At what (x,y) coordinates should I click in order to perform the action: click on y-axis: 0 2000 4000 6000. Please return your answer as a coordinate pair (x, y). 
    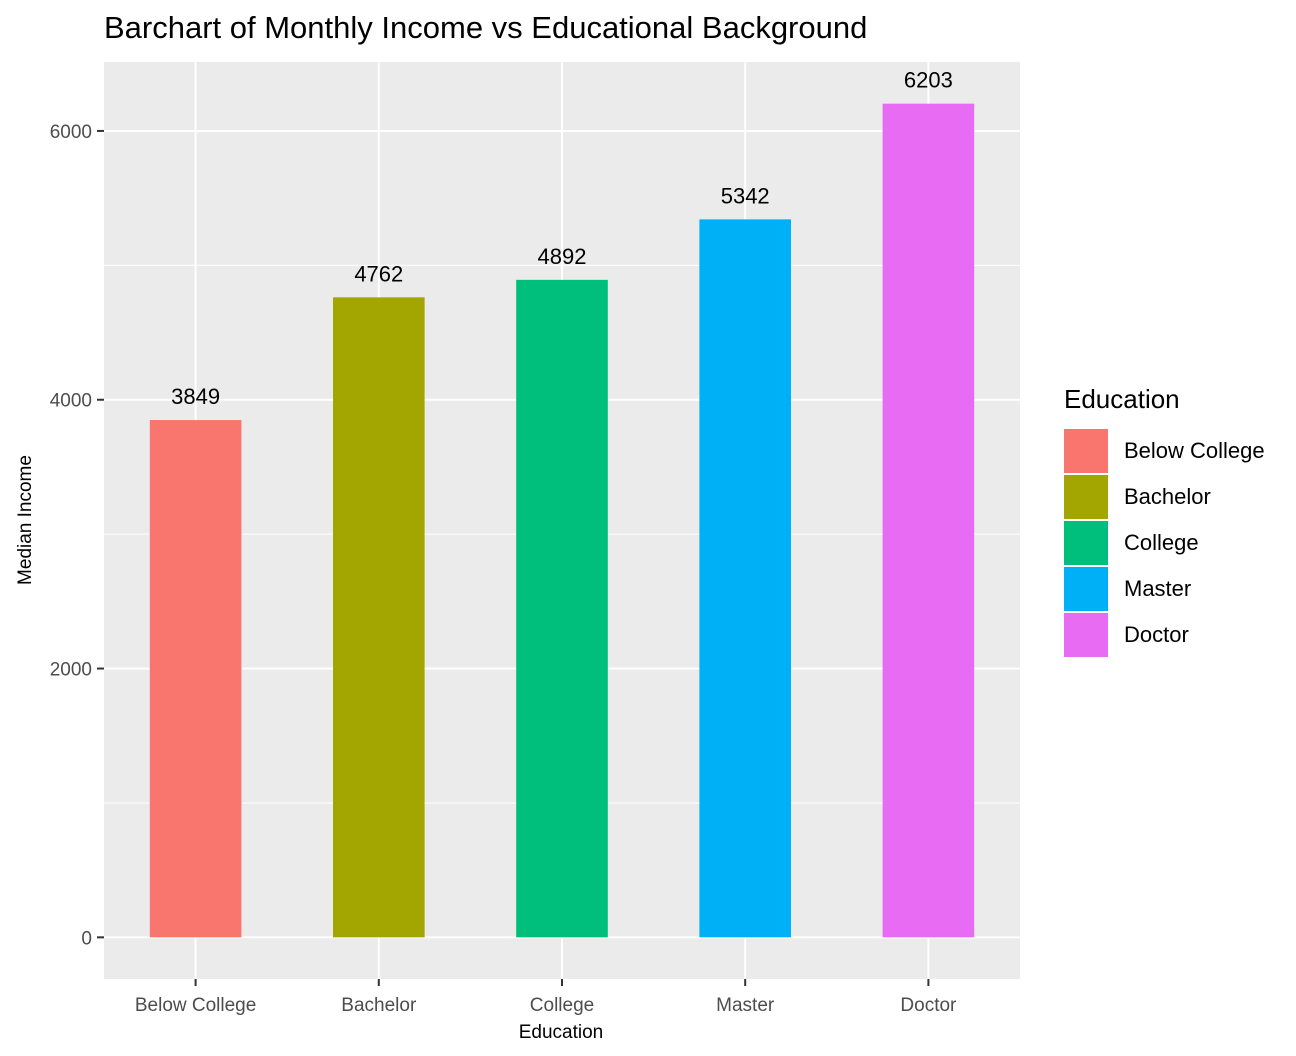
    Looking at the image, I should click on (77, 535).